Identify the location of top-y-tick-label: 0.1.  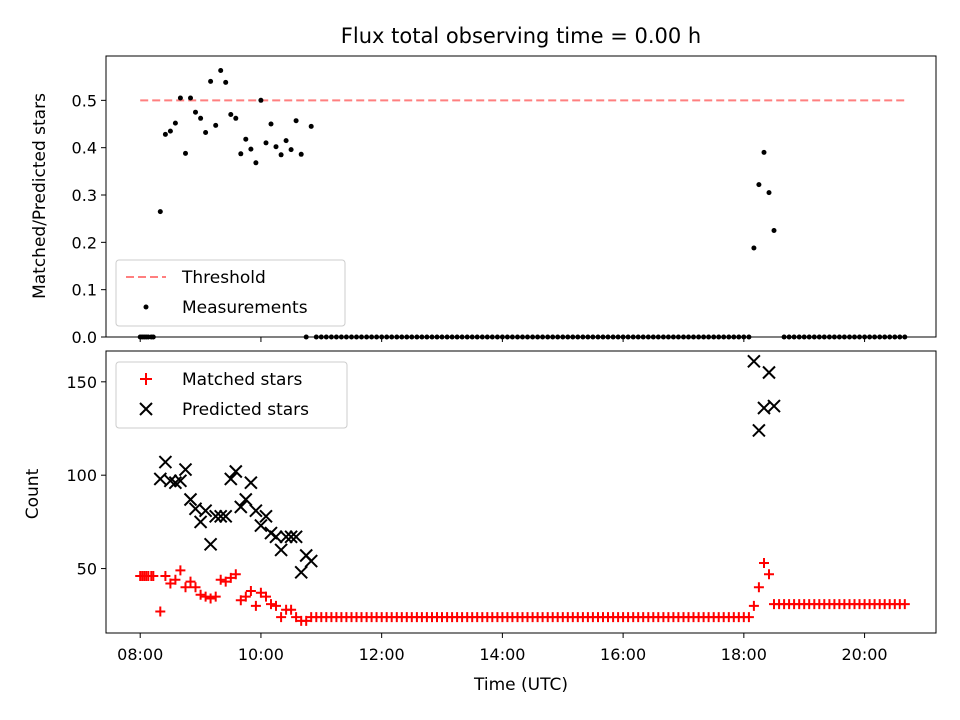
(84, 290).